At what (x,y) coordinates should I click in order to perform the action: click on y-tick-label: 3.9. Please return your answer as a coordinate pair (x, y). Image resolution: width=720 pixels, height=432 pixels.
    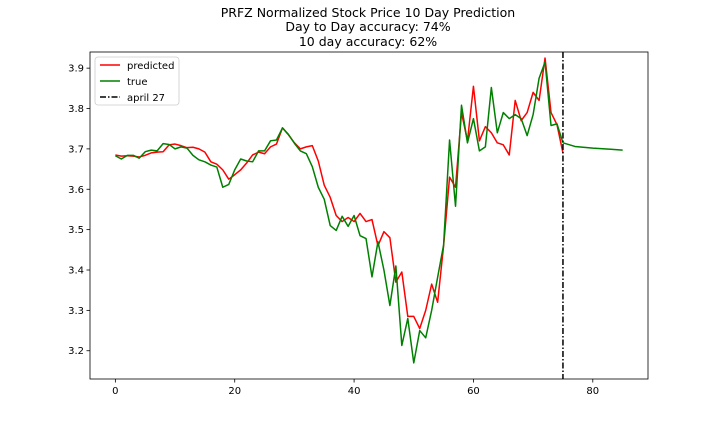
    Looking at the image, I should click on (76, 69).